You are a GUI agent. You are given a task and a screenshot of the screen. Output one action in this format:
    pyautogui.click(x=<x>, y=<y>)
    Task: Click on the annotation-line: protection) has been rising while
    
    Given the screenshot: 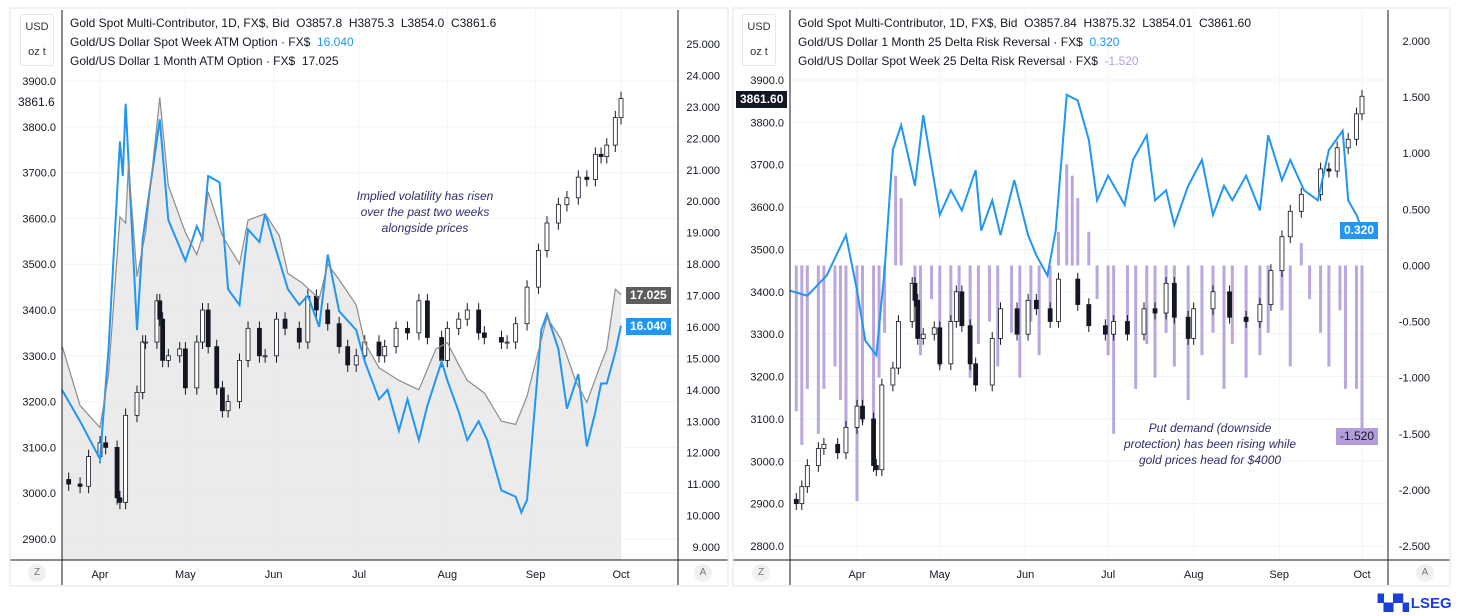 What is the action you would take?
    pyautogui.click(x=1210, y=444)
    